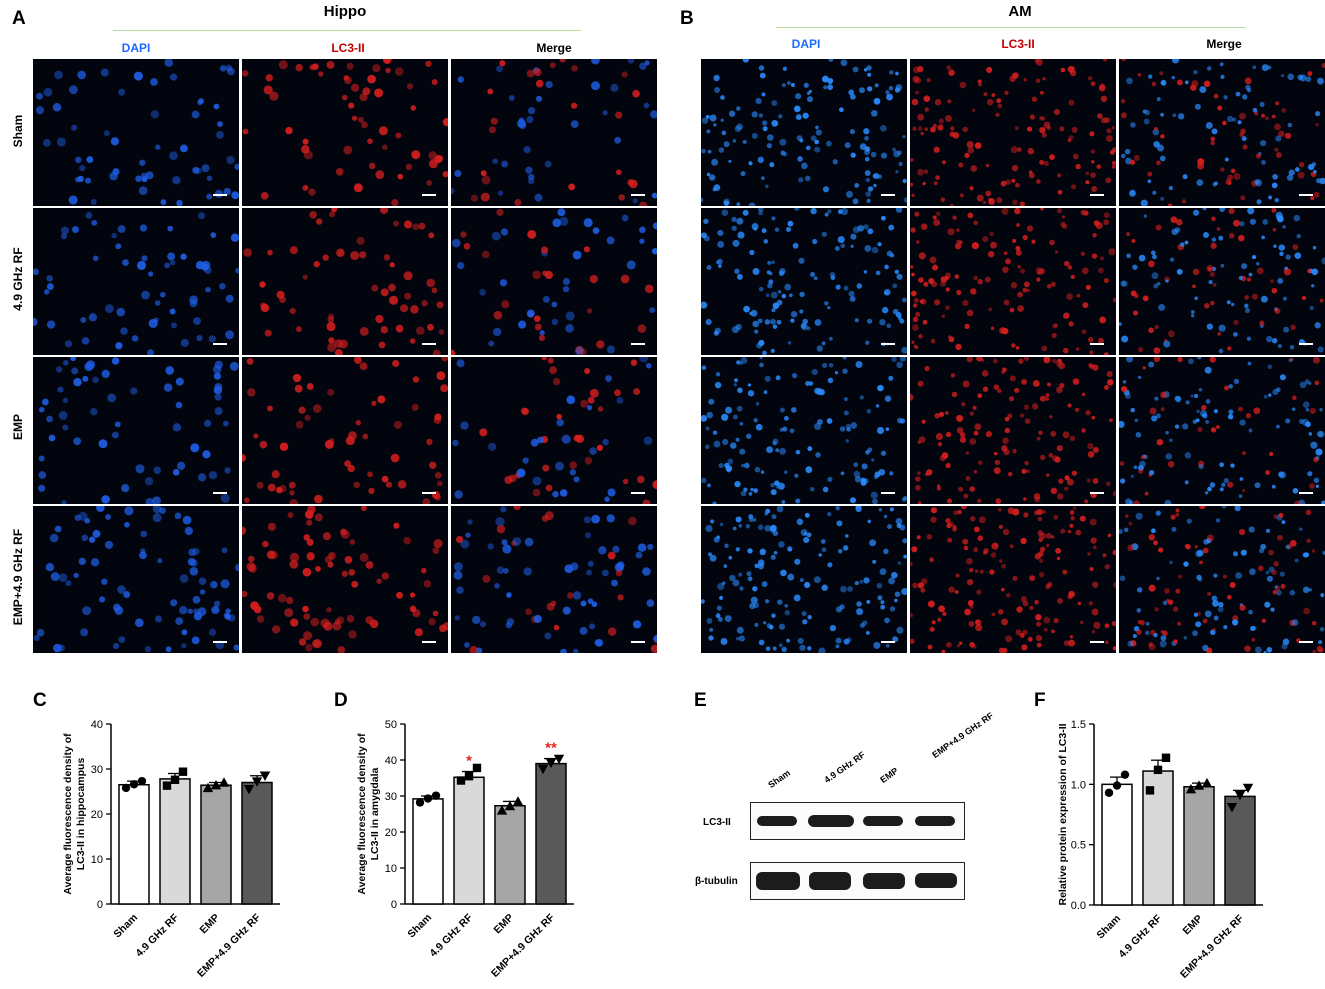 This screenshot has height=989, width=1325. What do you see at coordinates (210, 924) in the screenshot?
I see `x-tick-label: EMP` at bounding box center [210, 924].